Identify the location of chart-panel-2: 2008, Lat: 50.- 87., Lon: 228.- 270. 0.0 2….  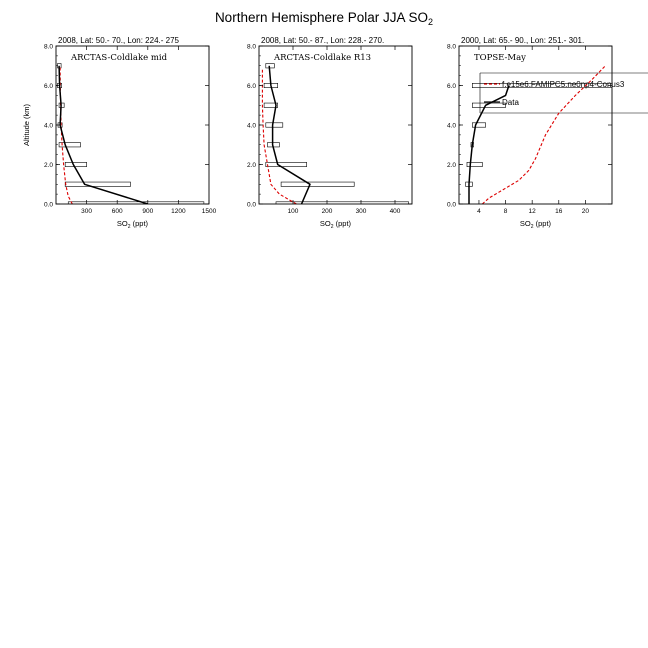
(330, 133).